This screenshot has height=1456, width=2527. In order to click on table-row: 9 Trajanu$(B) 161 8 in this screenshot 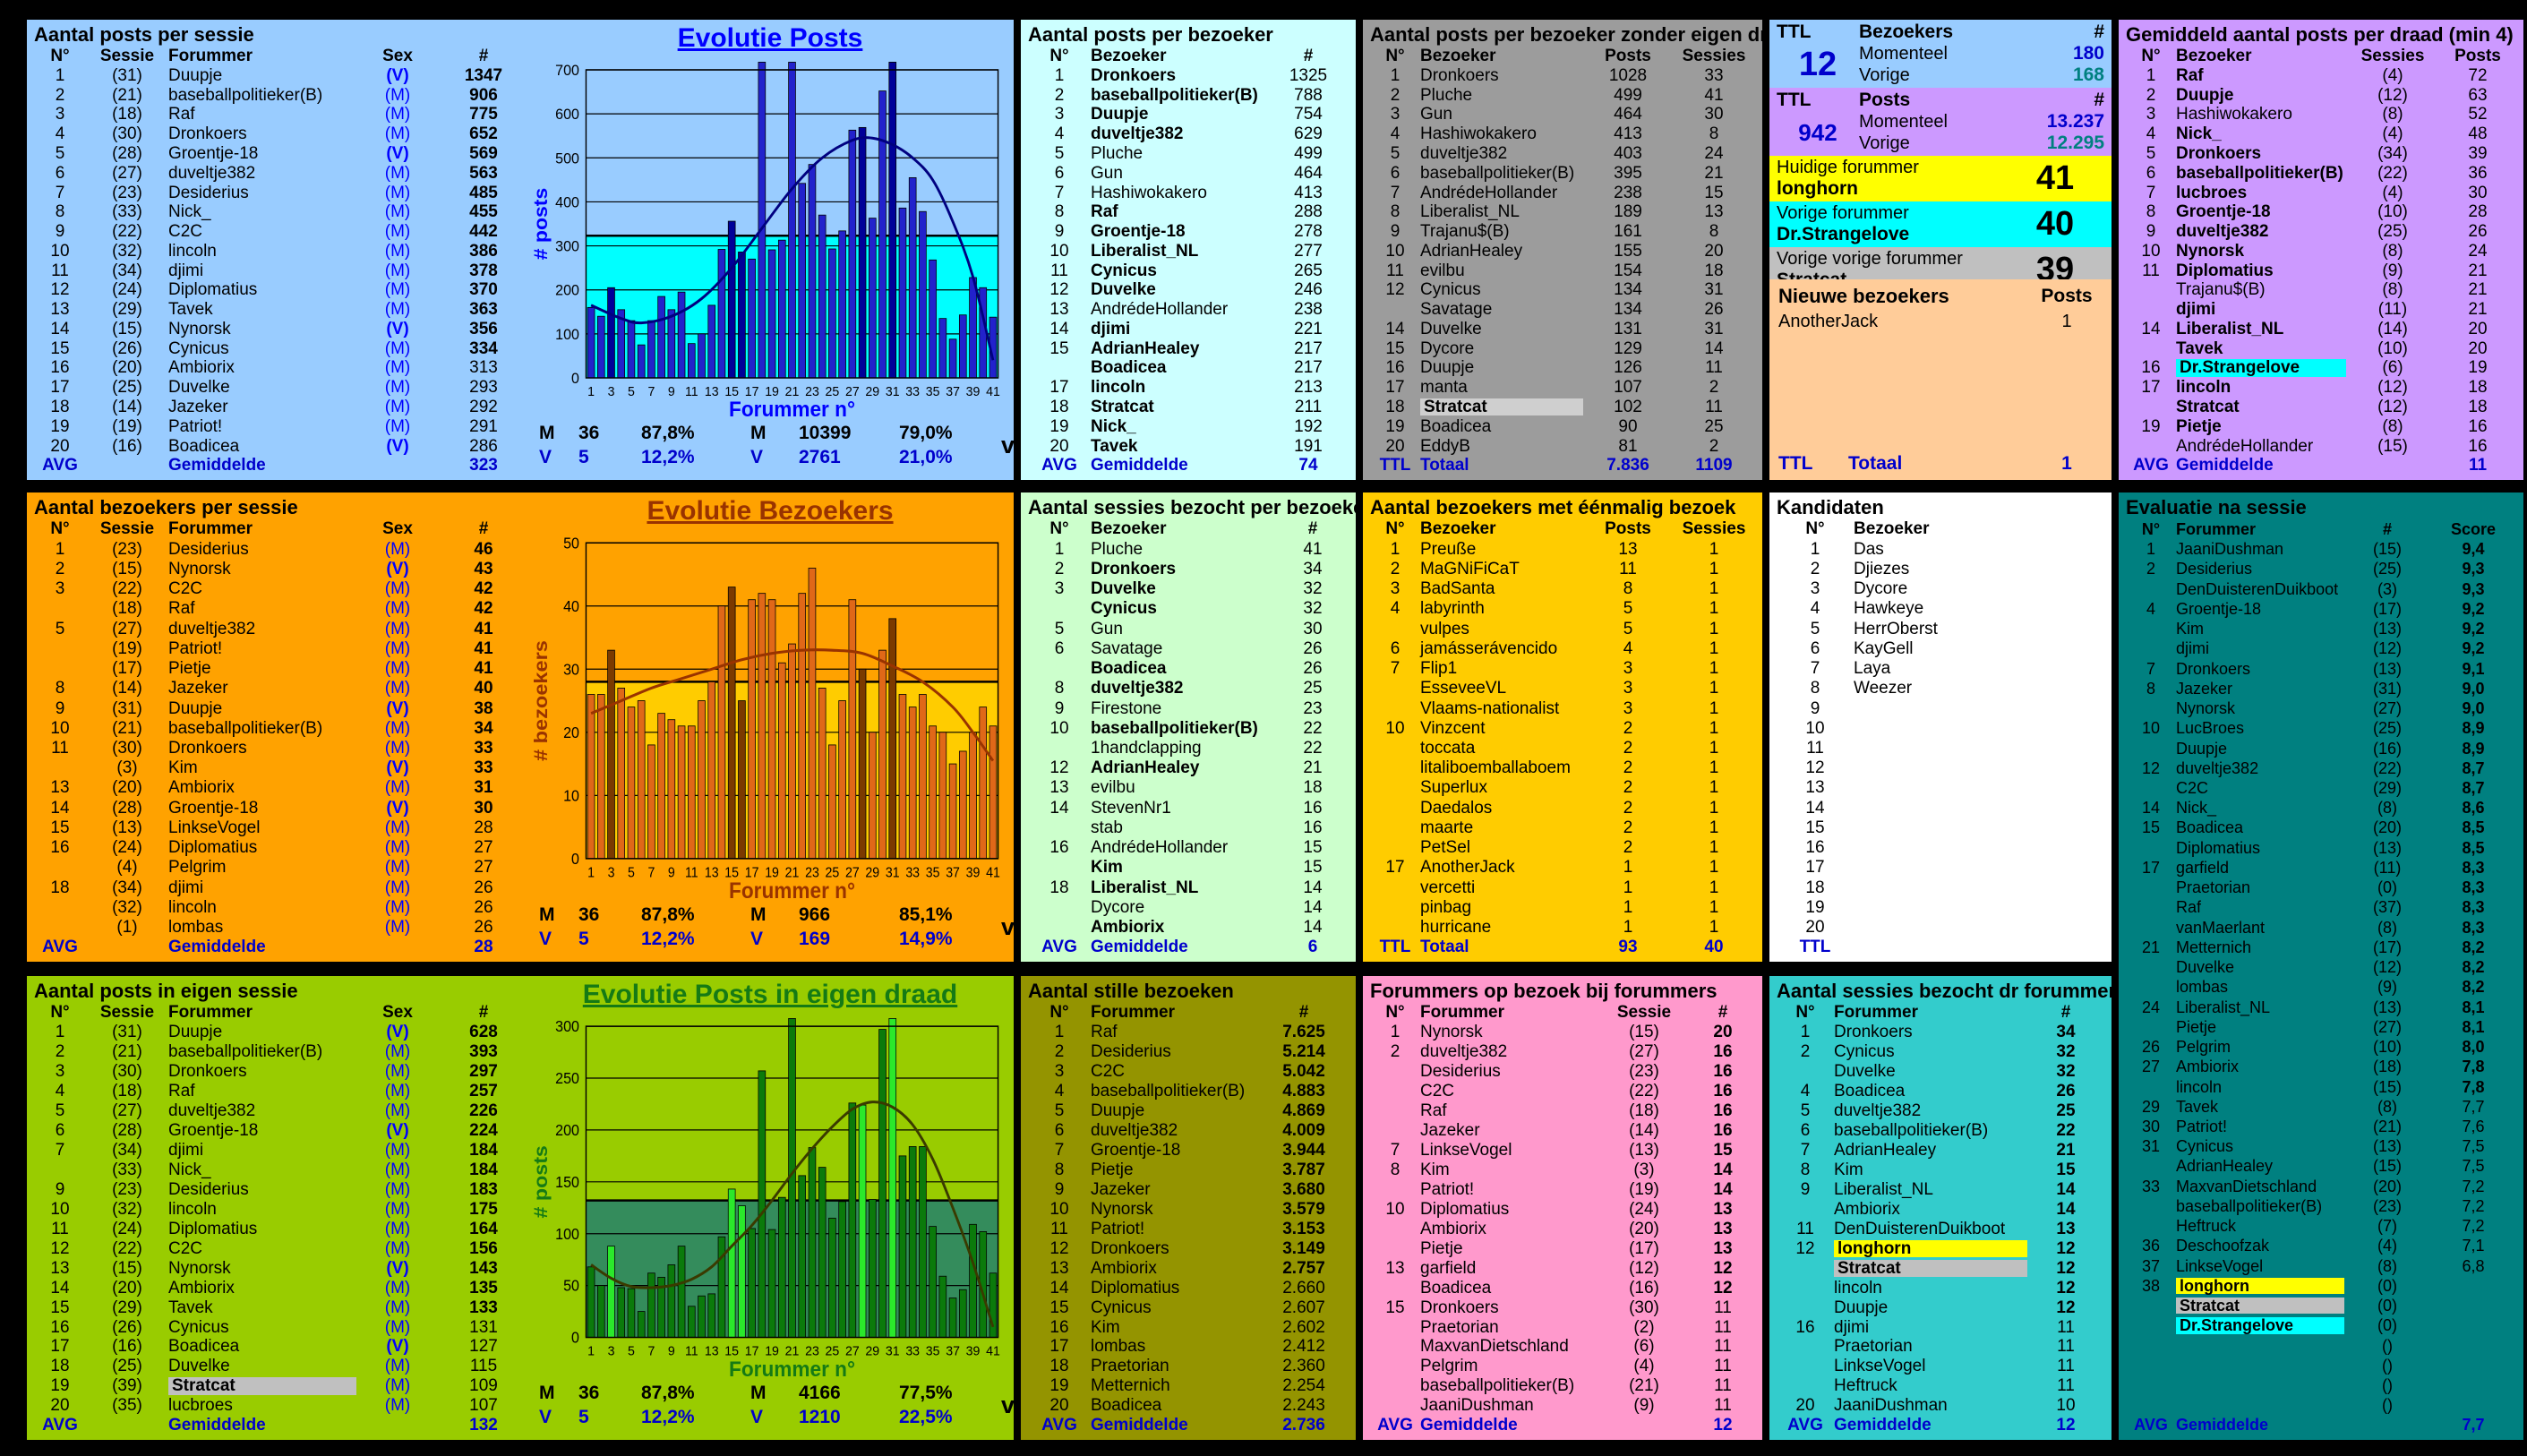, I will do `click(1554, 232)`.